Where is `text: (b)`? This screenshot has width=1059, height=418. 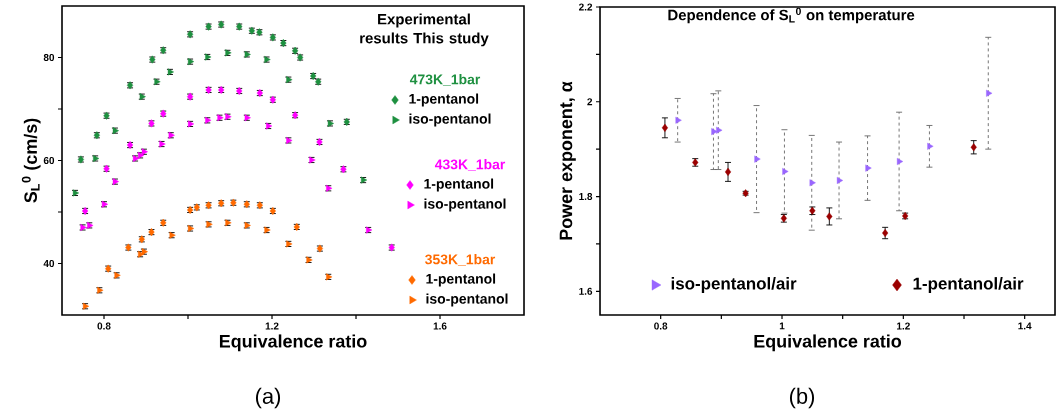 text: (b) is located at coordinates (802, 398).